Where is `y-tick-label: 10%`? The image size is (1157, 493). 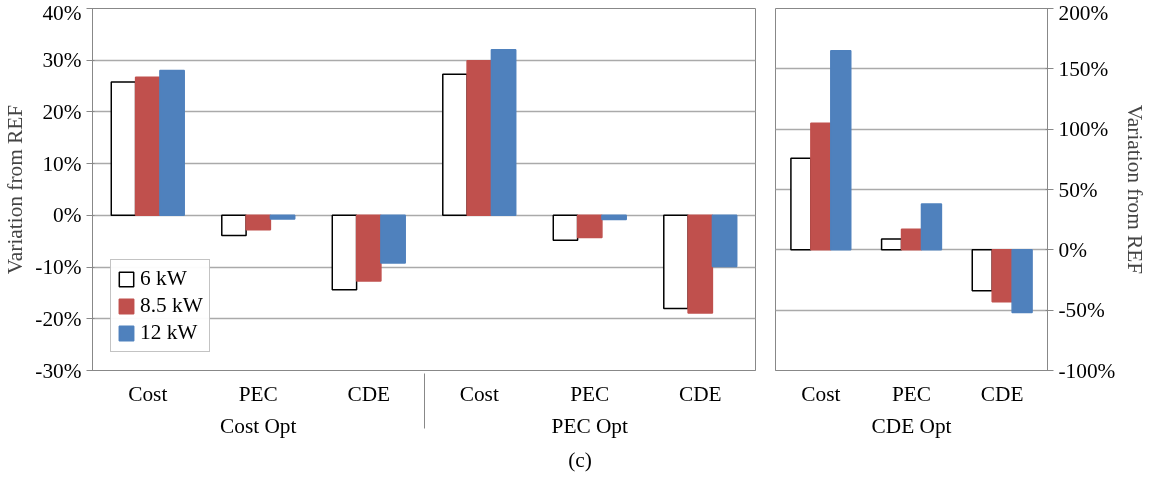
y-tick-label: 10% is located at coordinates (62, 163).